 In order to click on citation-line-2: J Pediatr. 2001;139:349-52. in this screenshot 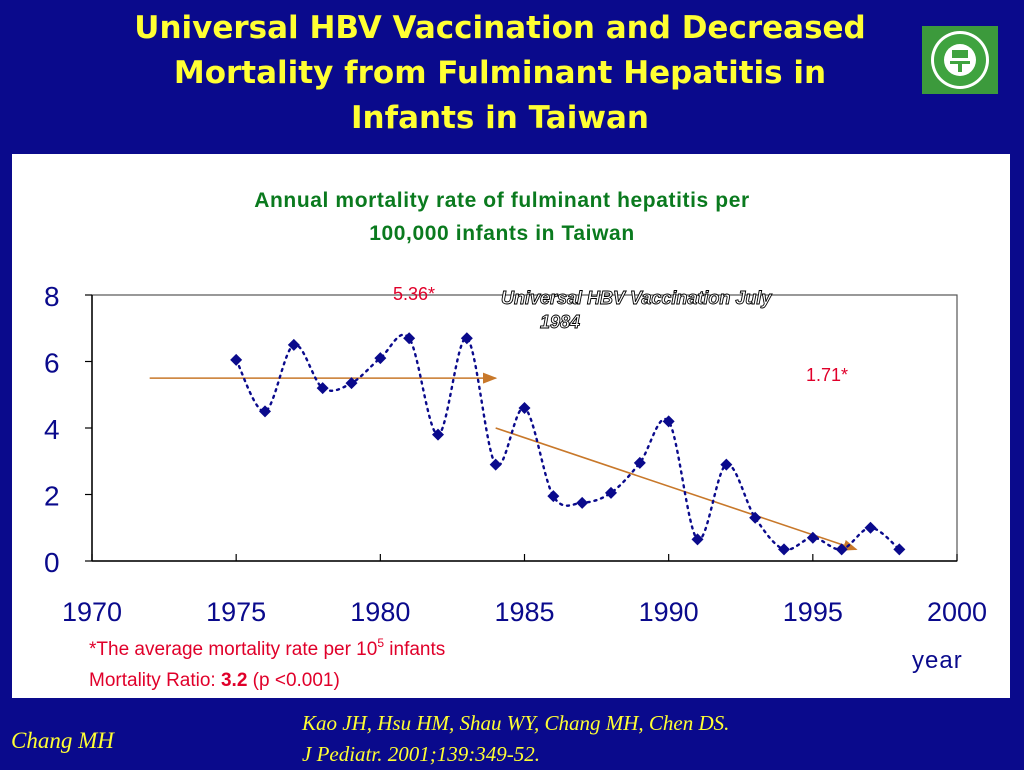, I will do `click(421, 754)`.